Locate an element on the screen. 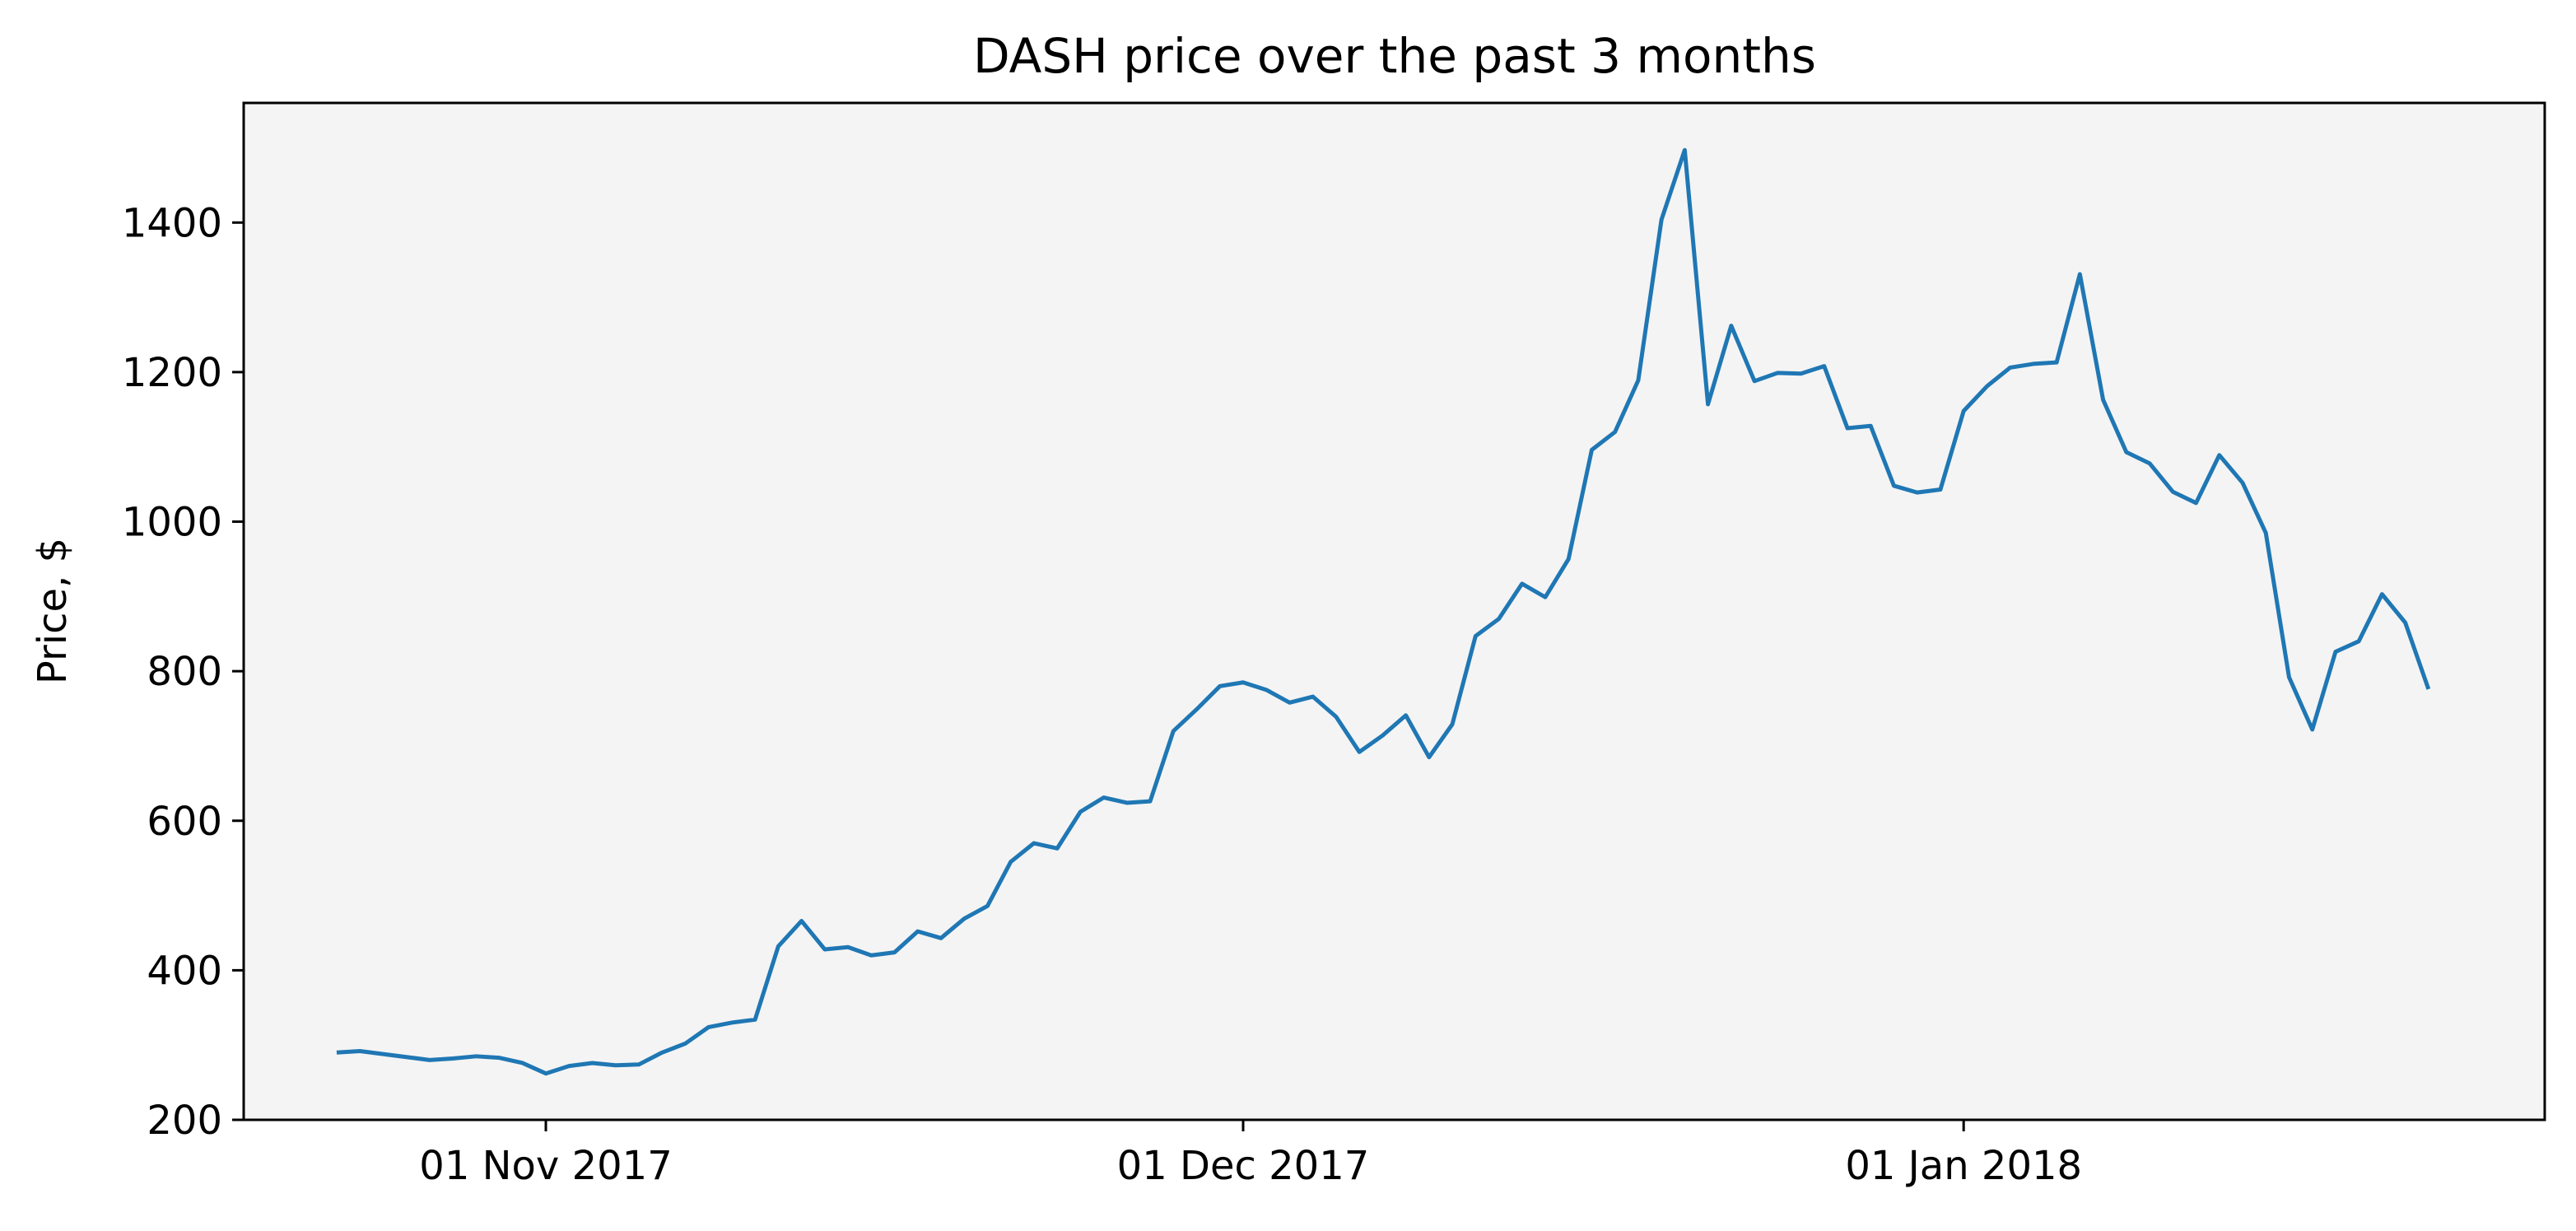 The height and width of the screenshot is (1231, 2576). y-tick-label: 1000 is located at coordinates (172, 523).